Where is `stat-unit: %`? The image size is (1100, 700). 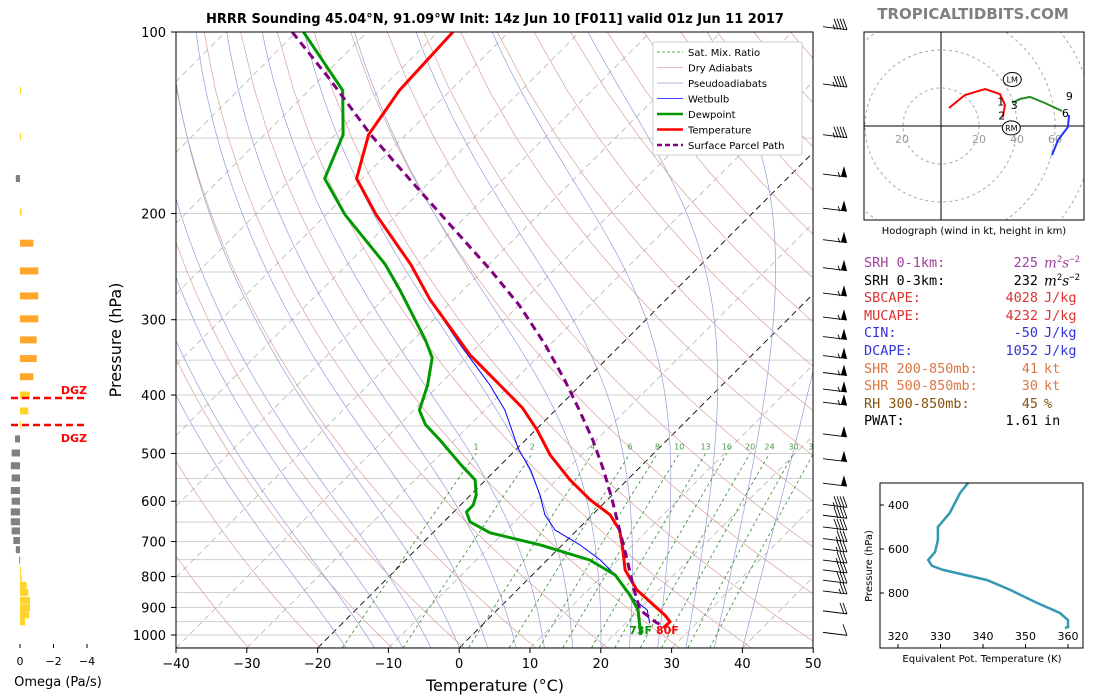 stat-unit: % is located at coordinates (1048, 403).